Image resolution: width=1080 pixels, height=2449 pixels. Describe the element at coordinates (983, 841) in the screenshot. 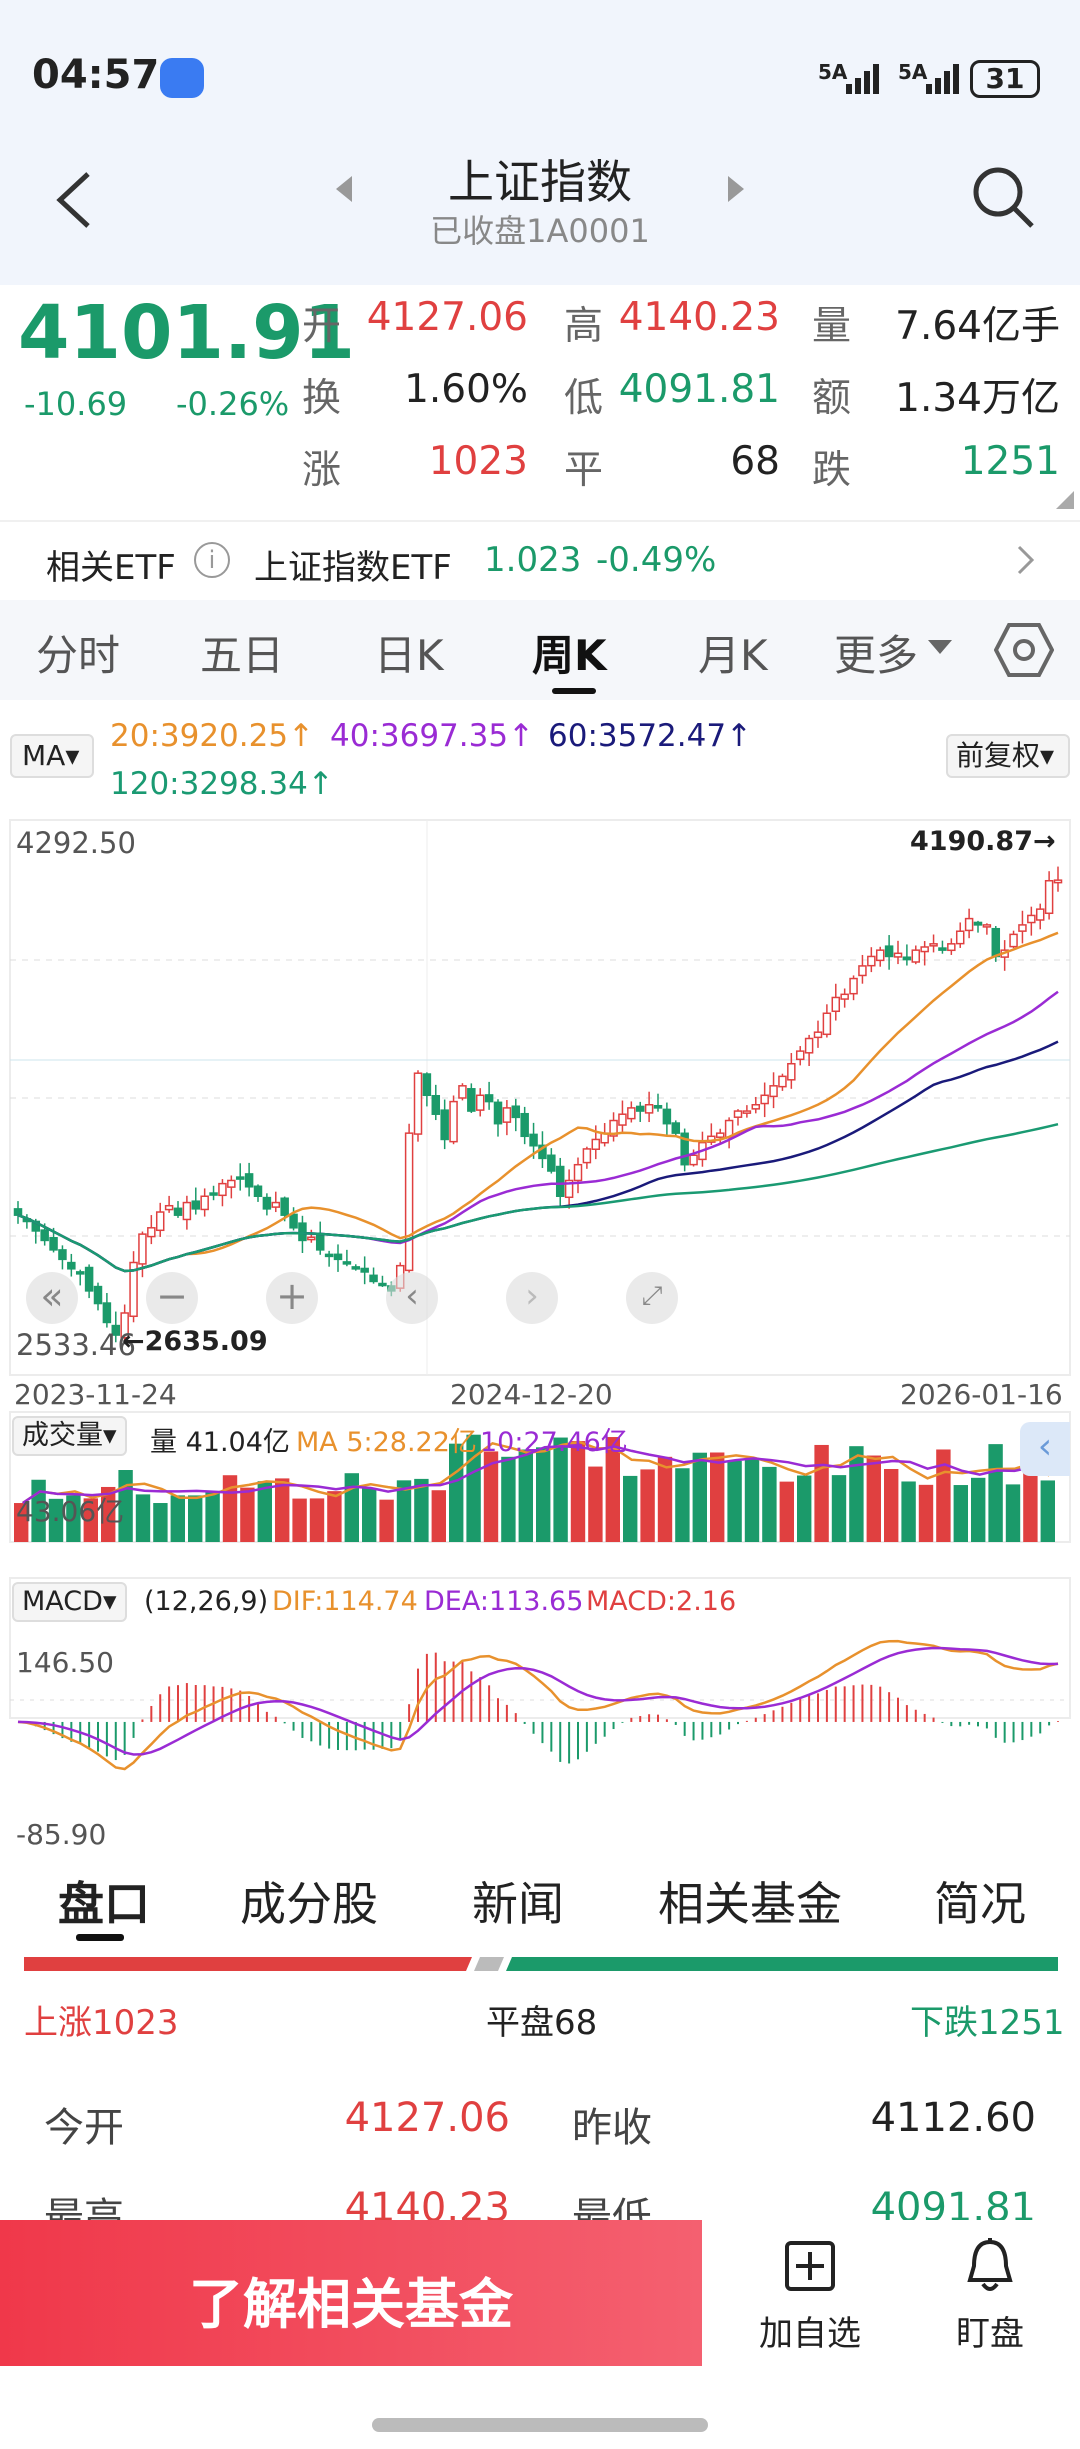

I see `high-marker: 4190.87→` at that location.